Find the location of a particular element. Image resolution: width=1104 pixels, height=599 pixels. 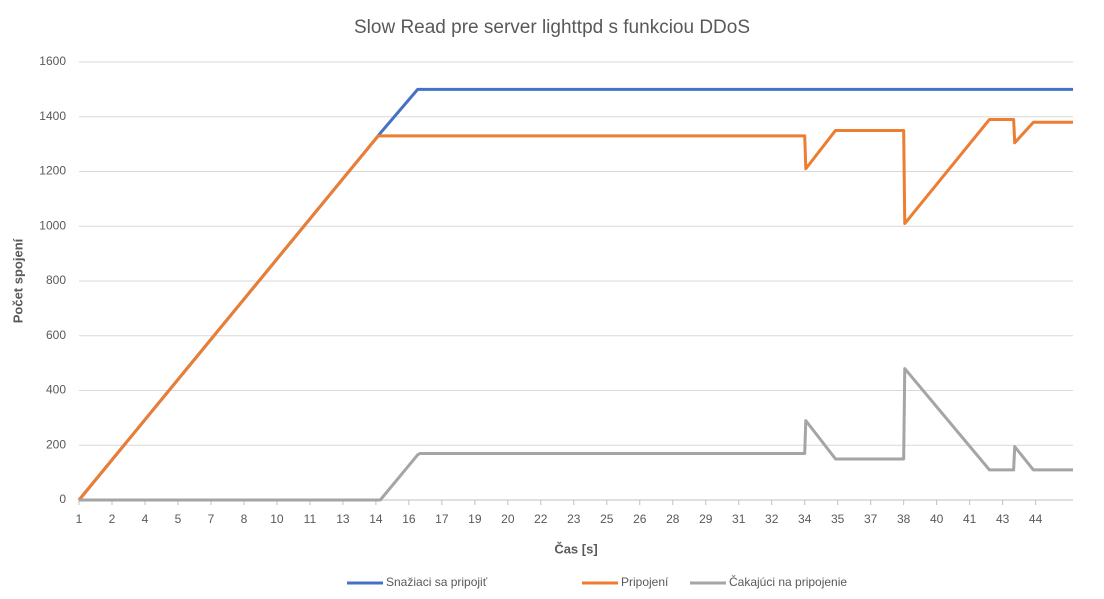

y-axis-title: Počet spojení is located at coordinates (17, 280).